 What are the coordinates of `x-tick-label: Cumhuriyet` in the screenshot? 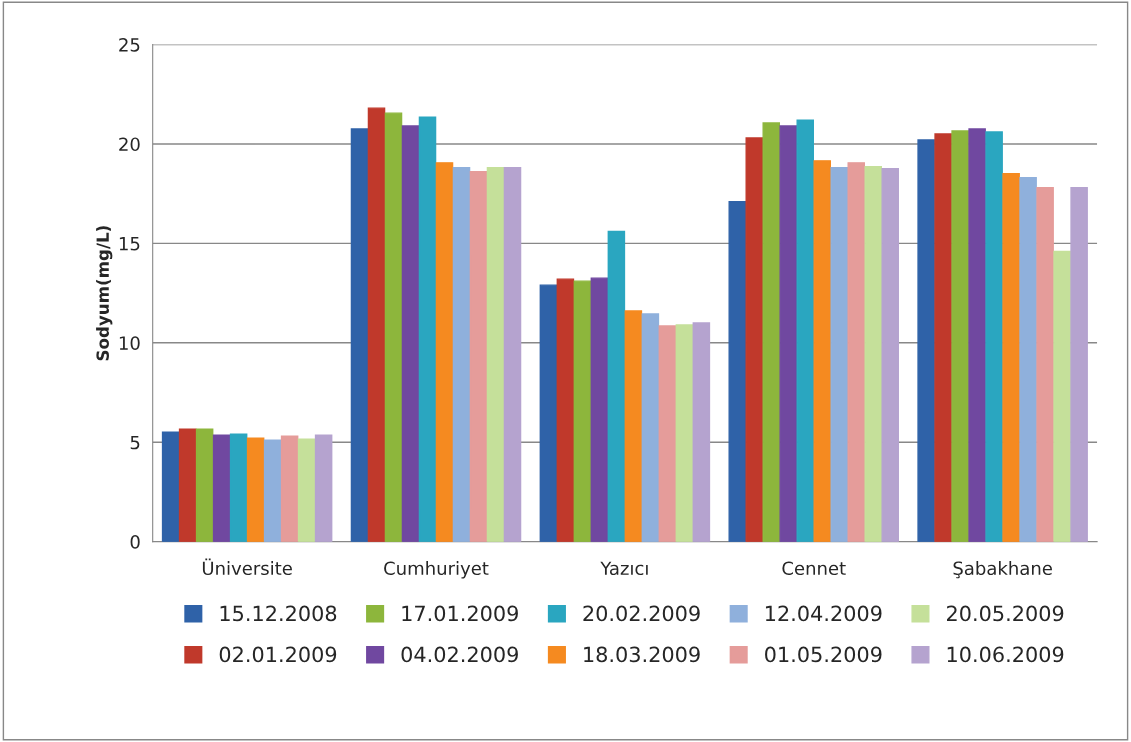 It's located at (436, 570).